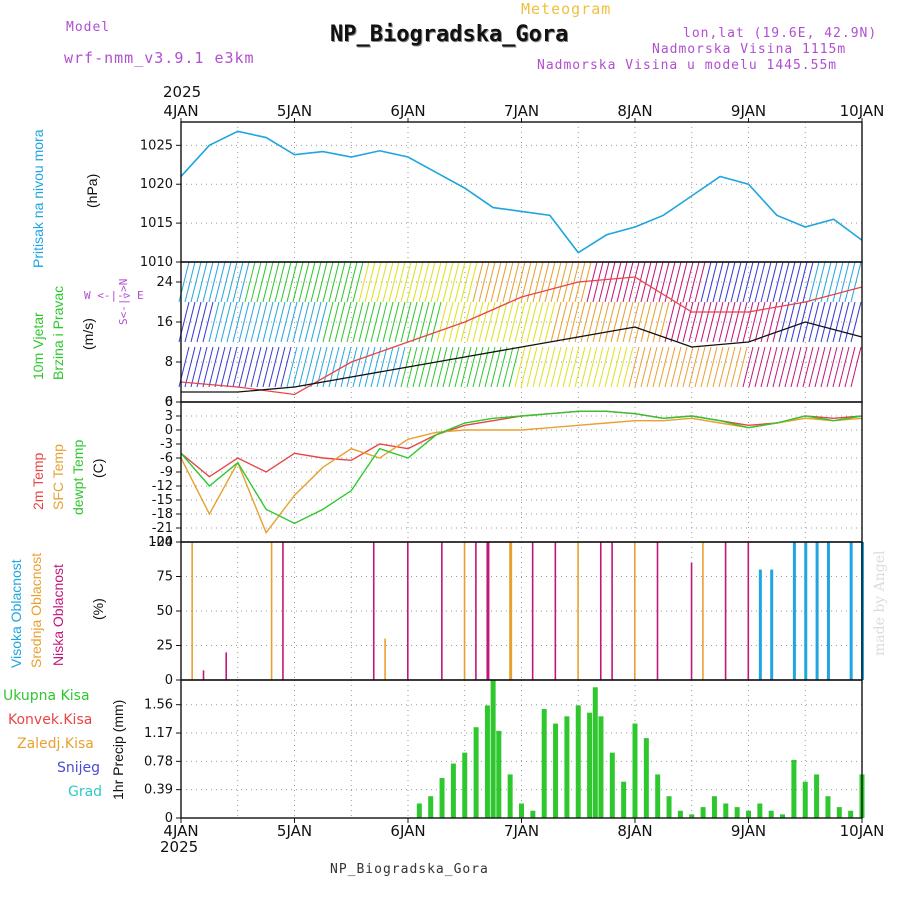 The image size is (900, 900). I want to click on temperature-ytick-label: -24, so click(162, 542).